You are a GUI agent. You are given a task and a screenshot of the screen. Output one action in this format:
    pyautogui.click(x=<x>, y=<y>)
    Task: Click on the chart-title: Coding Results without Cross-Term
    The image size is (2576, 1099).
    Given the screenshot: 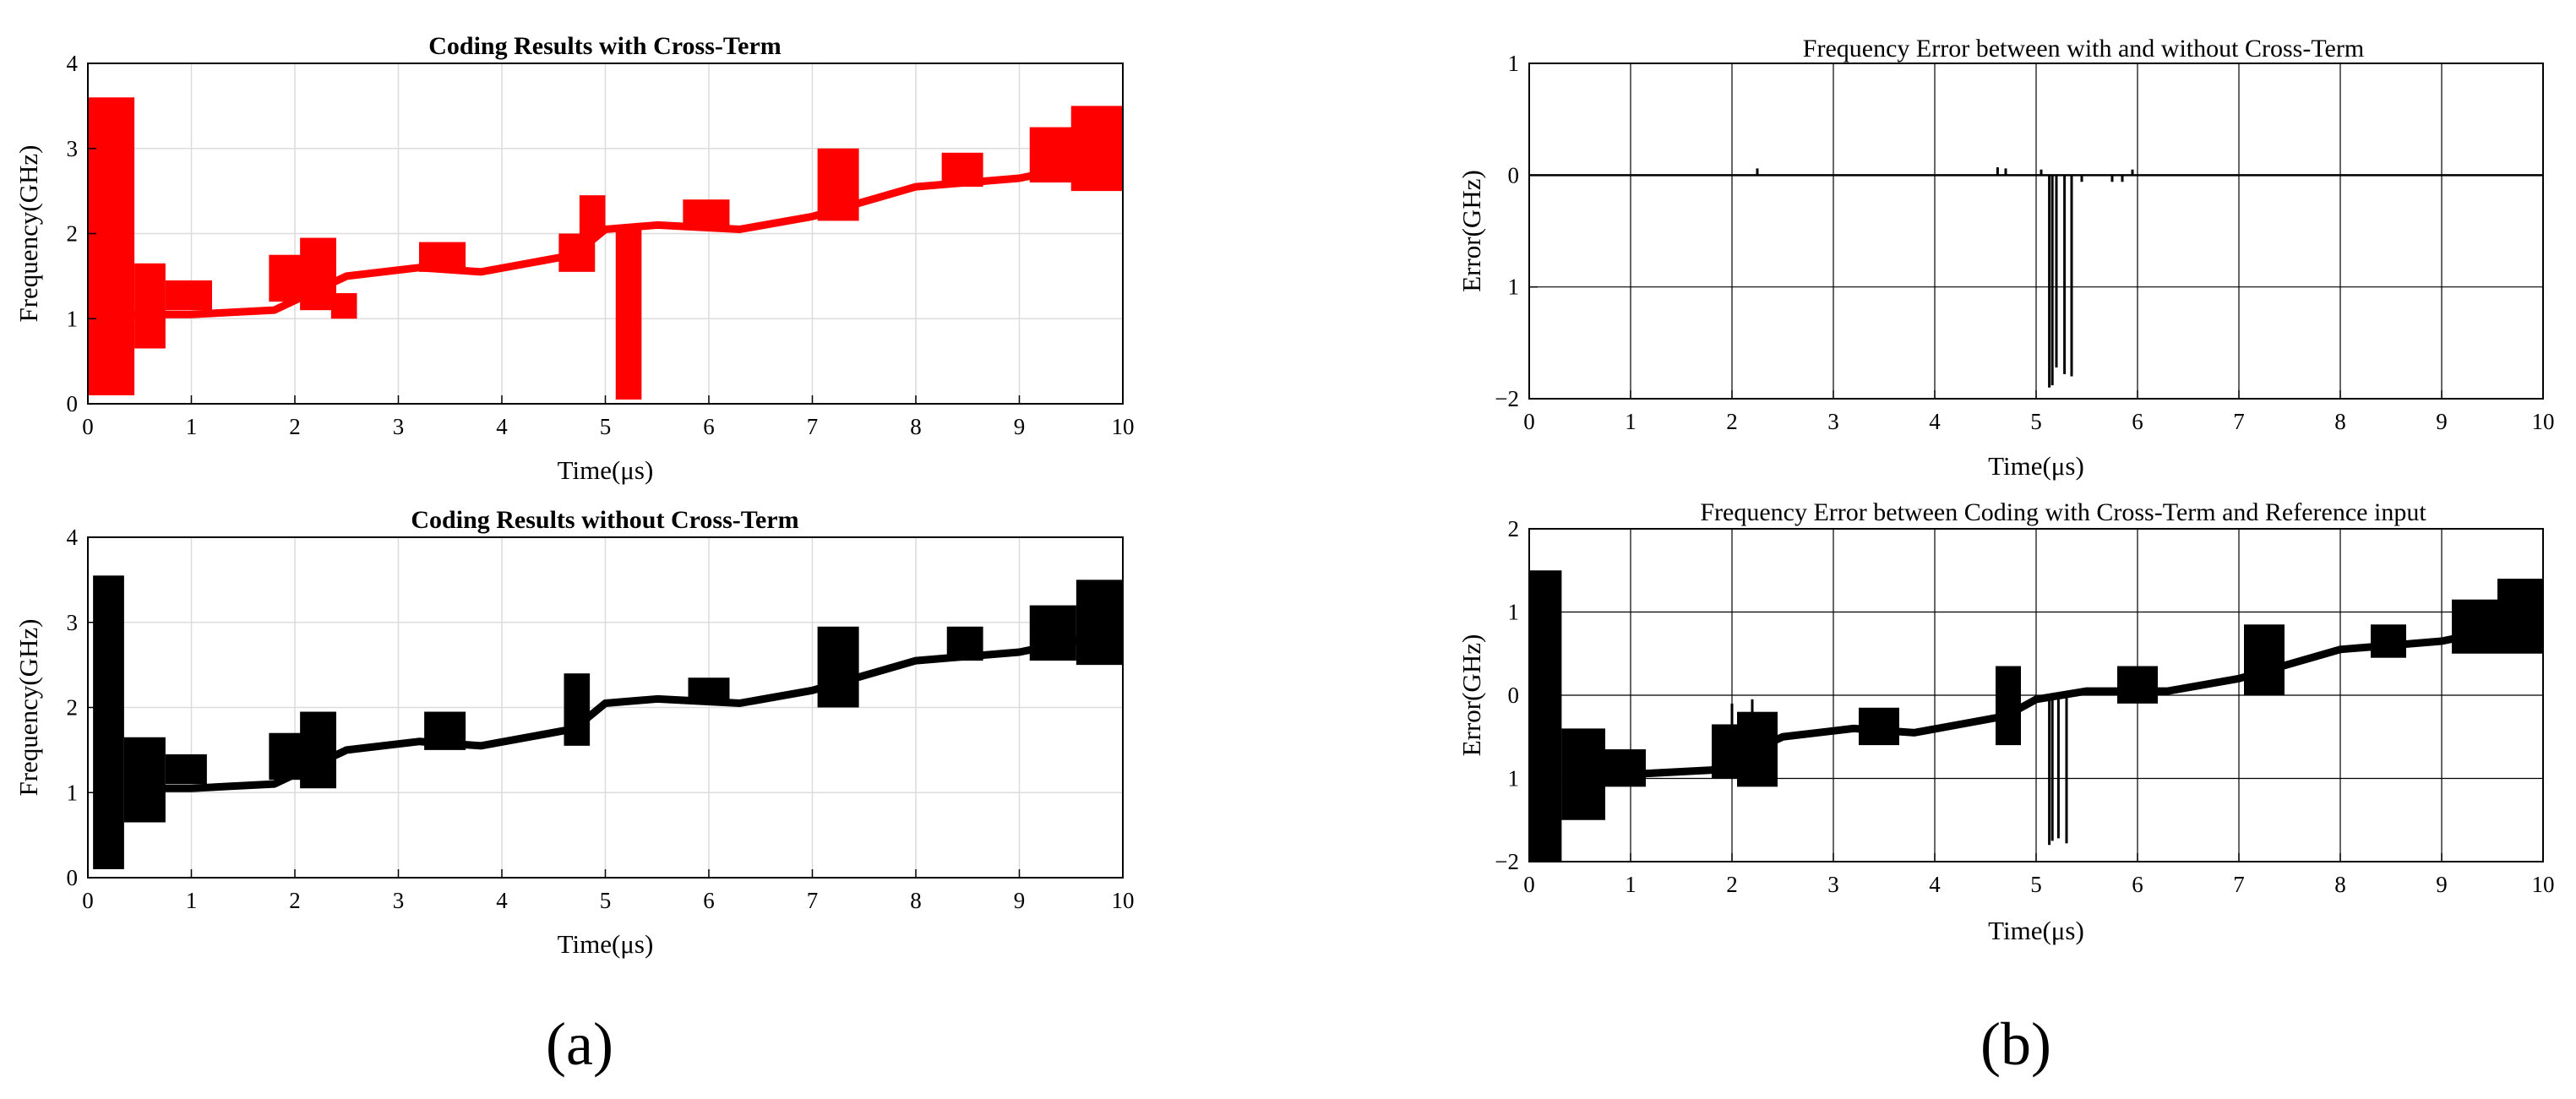 What is the action you would take?
    pyautogui.click(x=604, y=520)
    